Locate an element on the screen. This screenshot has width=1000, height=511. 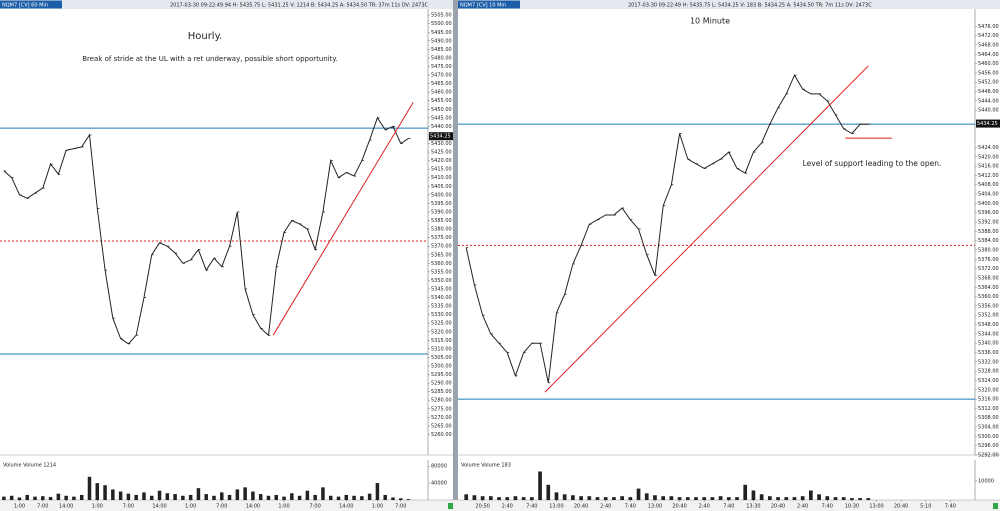
y-tick-label: 5368.00 is located at coordinates (988, 278).